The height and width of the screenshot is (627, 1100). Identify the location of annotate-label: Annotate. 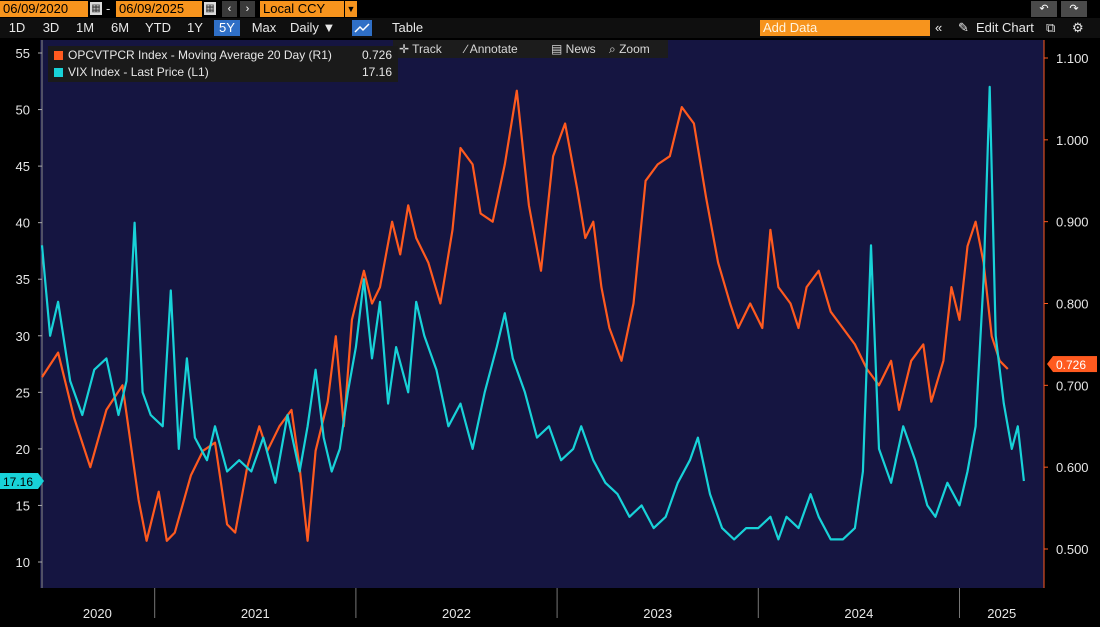
(493, 49).